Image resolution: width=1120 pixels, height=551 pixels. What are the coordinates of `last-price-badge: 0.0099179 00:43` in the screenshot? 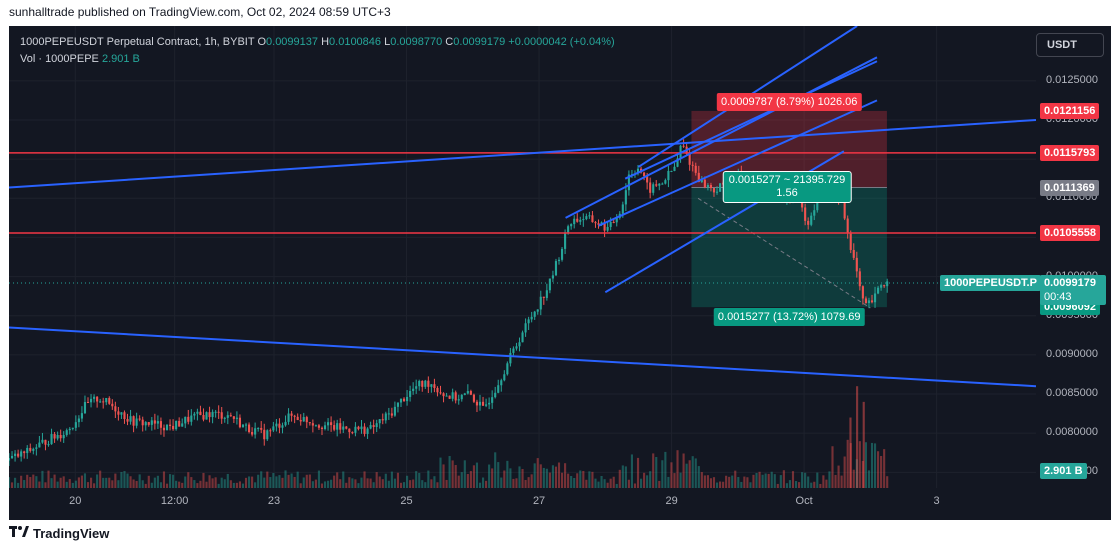 It's located at (1073, 290).